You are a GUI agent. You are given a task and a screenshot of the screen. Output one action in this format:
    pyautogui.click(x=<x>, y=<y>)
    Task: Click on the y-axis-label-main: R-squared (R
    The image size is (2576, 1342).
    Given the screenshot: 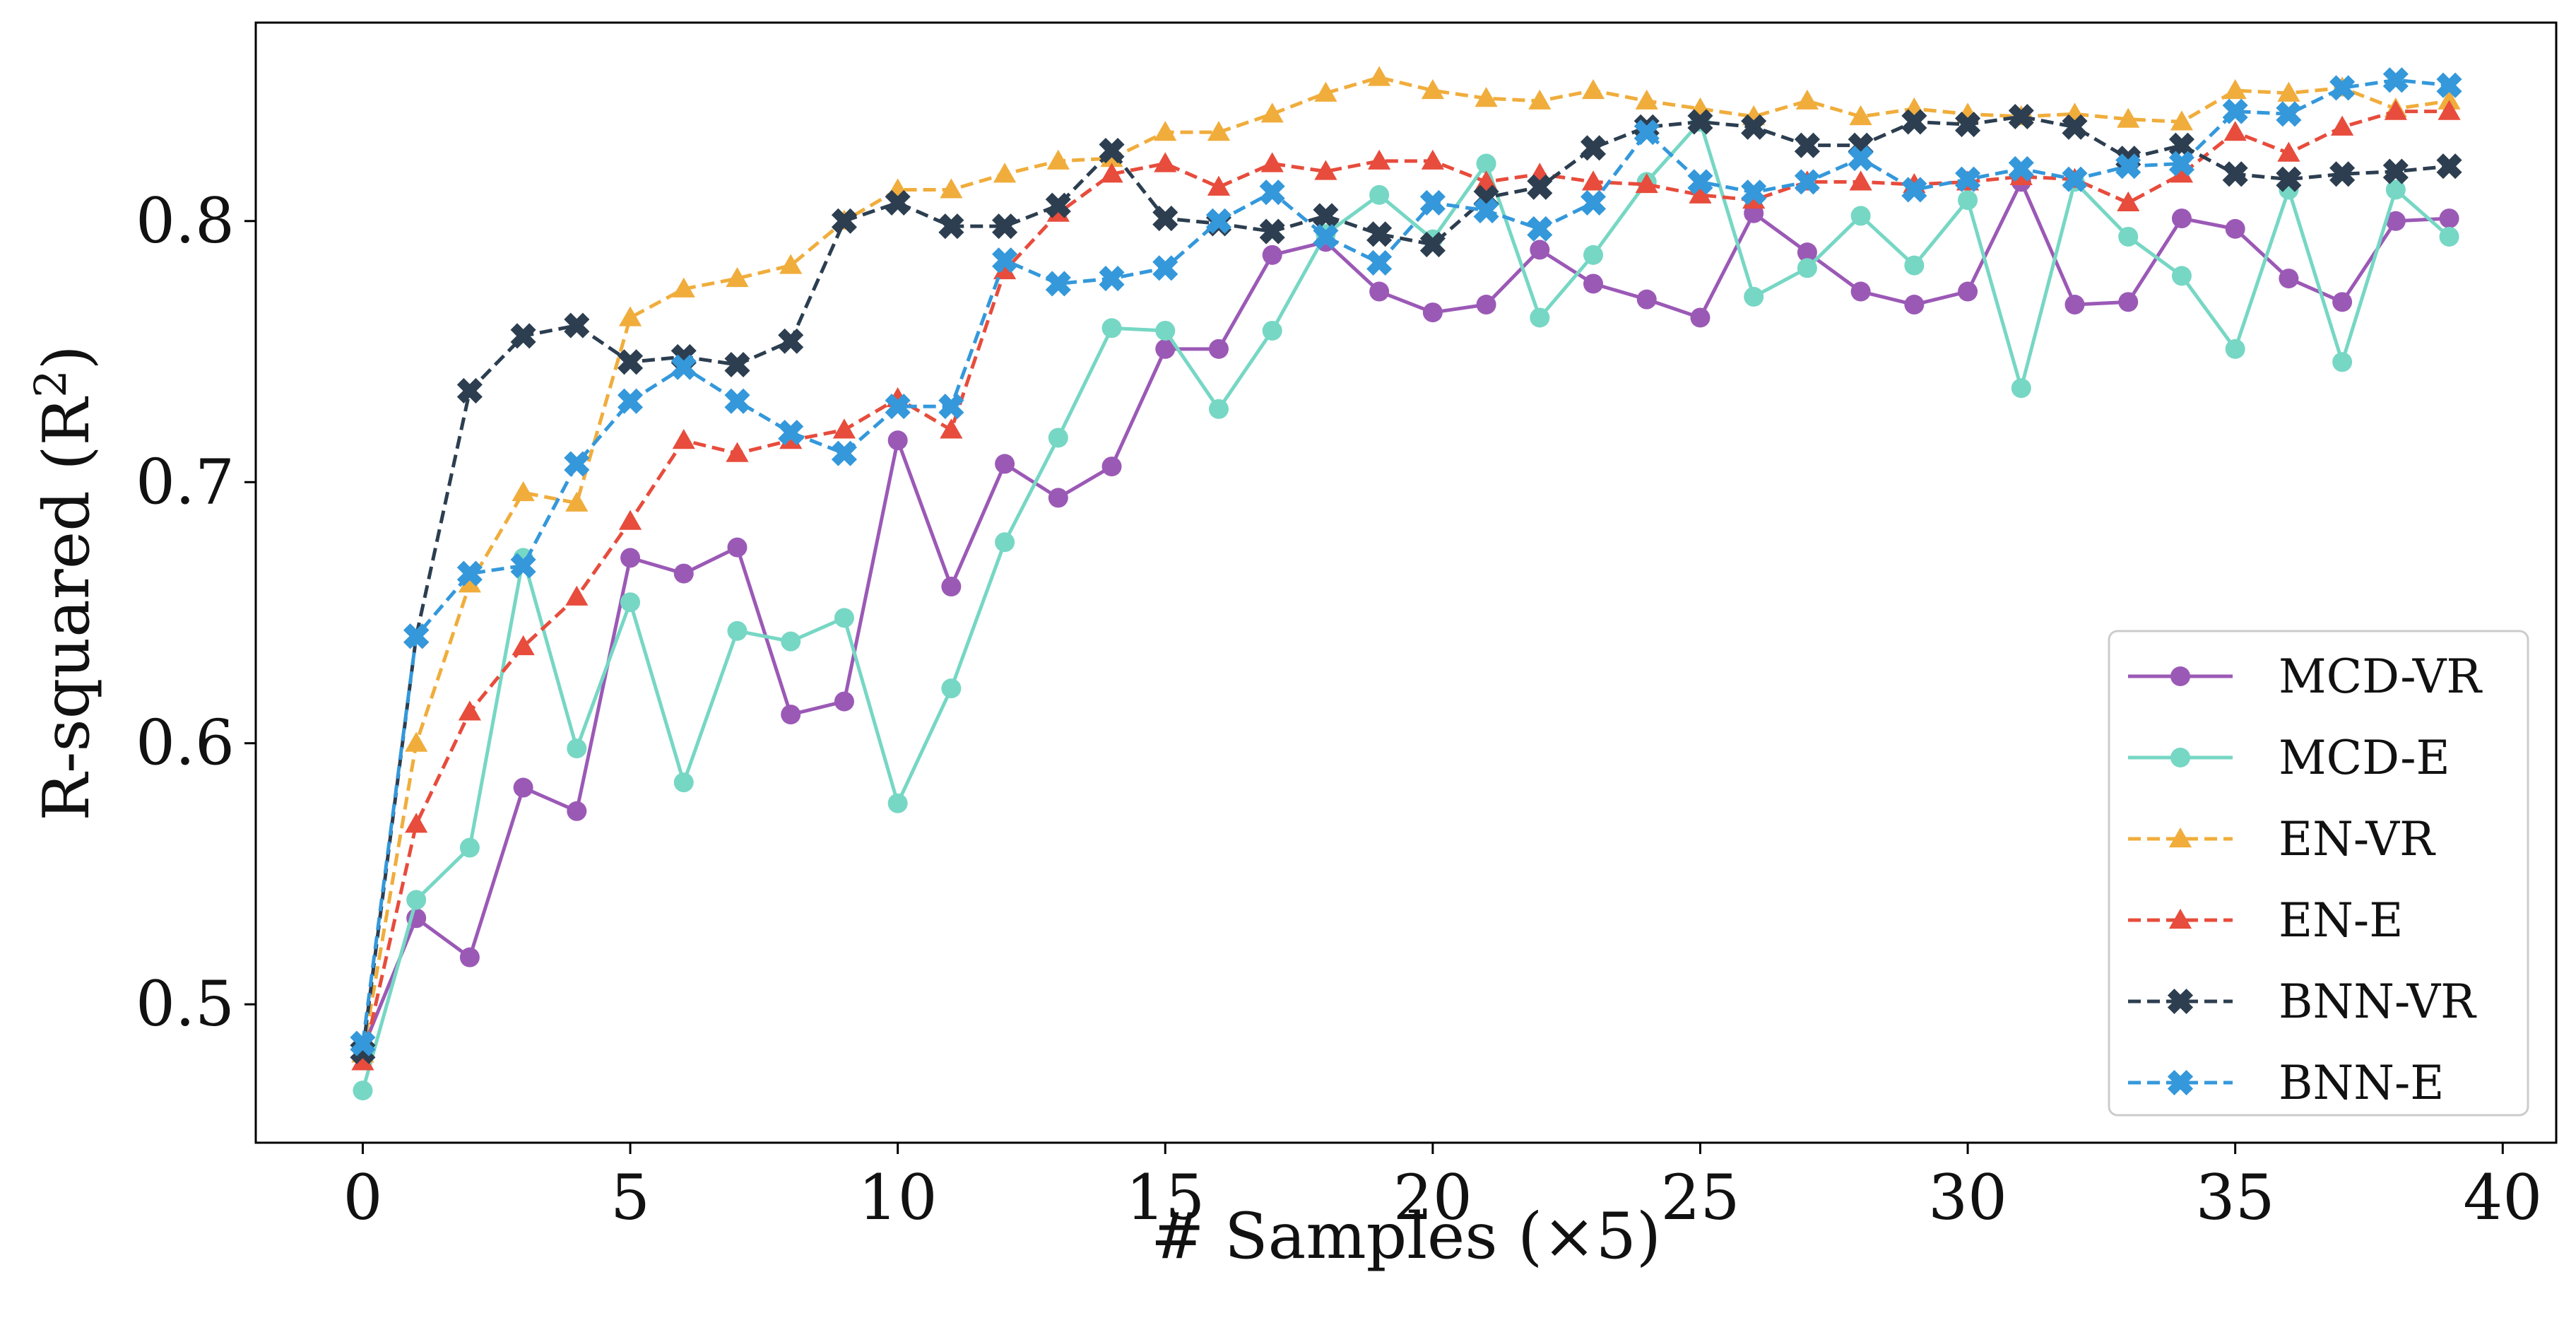 What is the action you would take?
    pyautogui.click(x=67, y=608)
    